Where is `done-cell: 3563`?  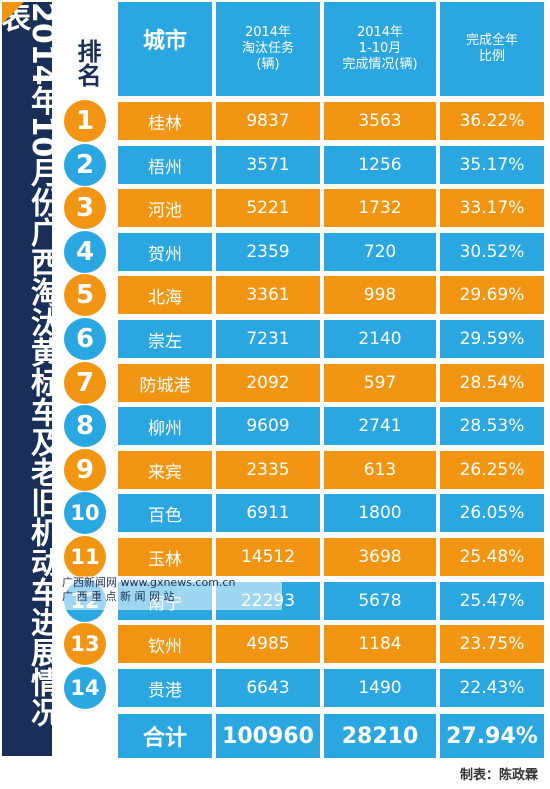
done-cell: 3563 is located at coordinates (380, 121).